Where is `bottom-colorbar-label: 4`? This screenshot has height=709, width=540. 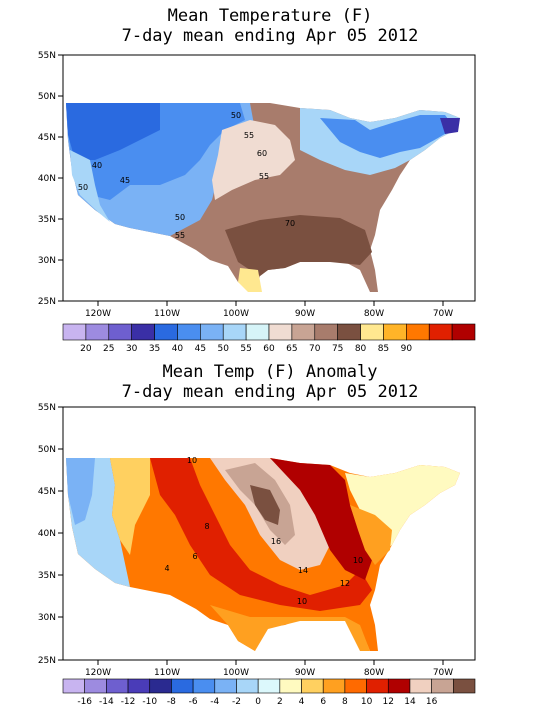 bottom-colorbar-label: 4 is located at coordinates (302, 702).